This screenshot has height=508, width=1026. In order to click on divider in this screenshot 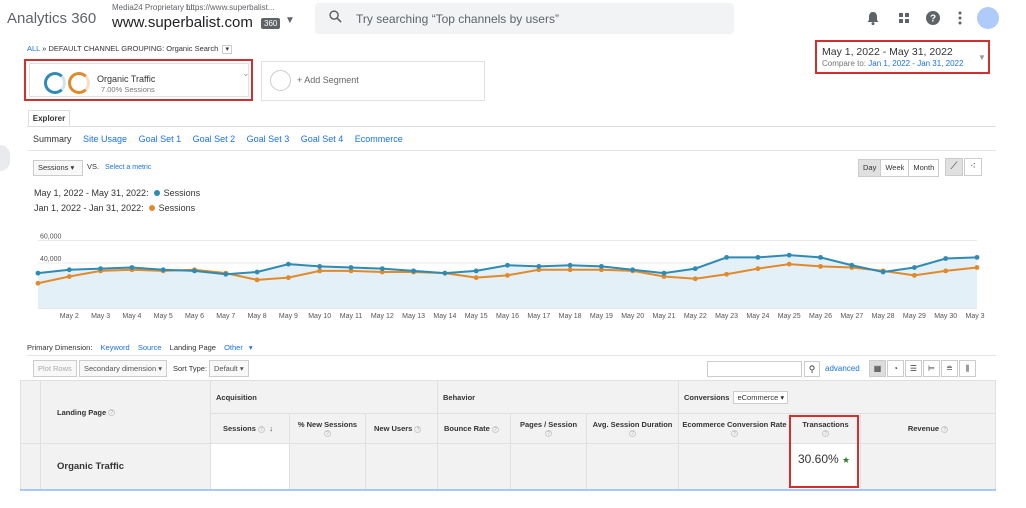, I will do `click(511, 355)`.